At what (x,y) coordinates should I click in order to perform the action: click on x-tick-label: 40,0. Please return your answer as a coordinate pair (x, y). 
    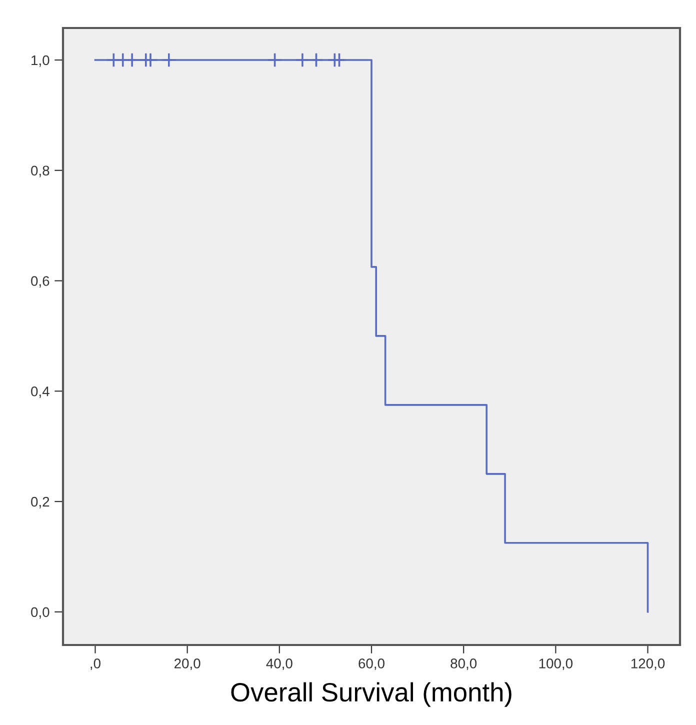
    Looking at the image, I should click on (279, 664).